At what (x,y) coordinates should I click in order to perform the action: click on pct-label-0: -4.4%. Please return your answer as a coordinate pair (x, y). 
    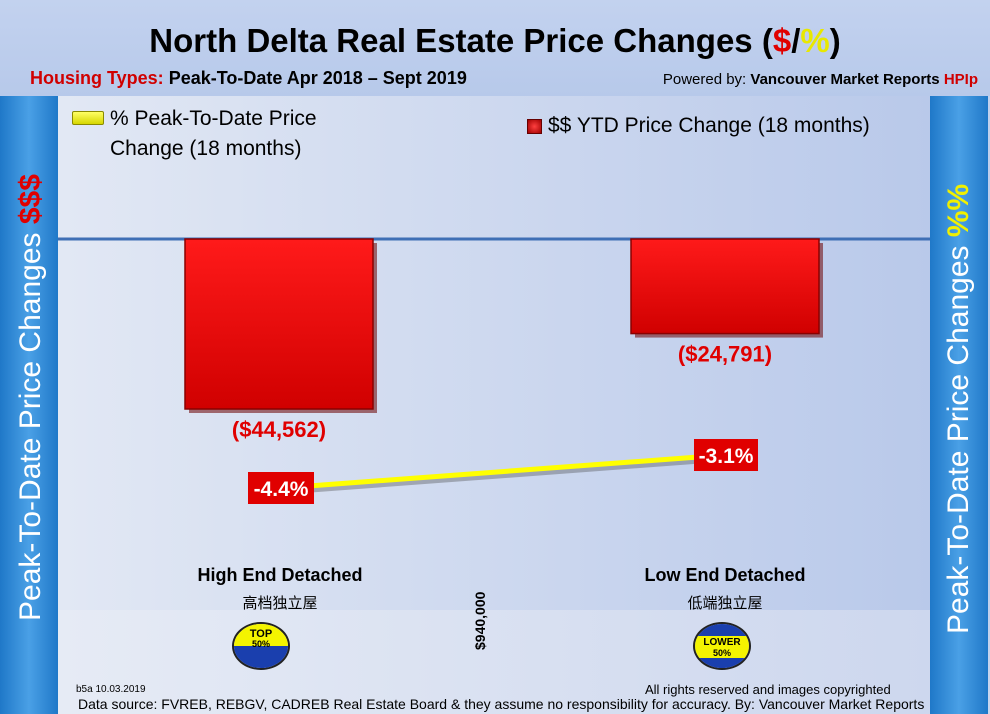
    Looking at the image, I should click on (281, 489).